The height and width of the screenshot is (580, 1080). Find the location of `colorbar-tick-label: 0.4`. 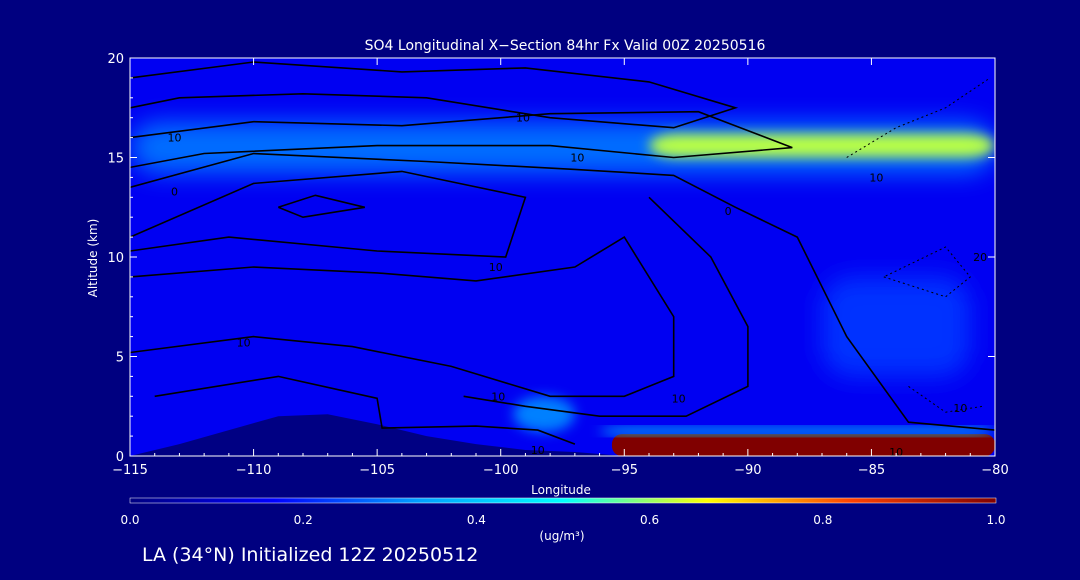

colorbar-tick-label: 0.4 is located at coordinates (476, 520).